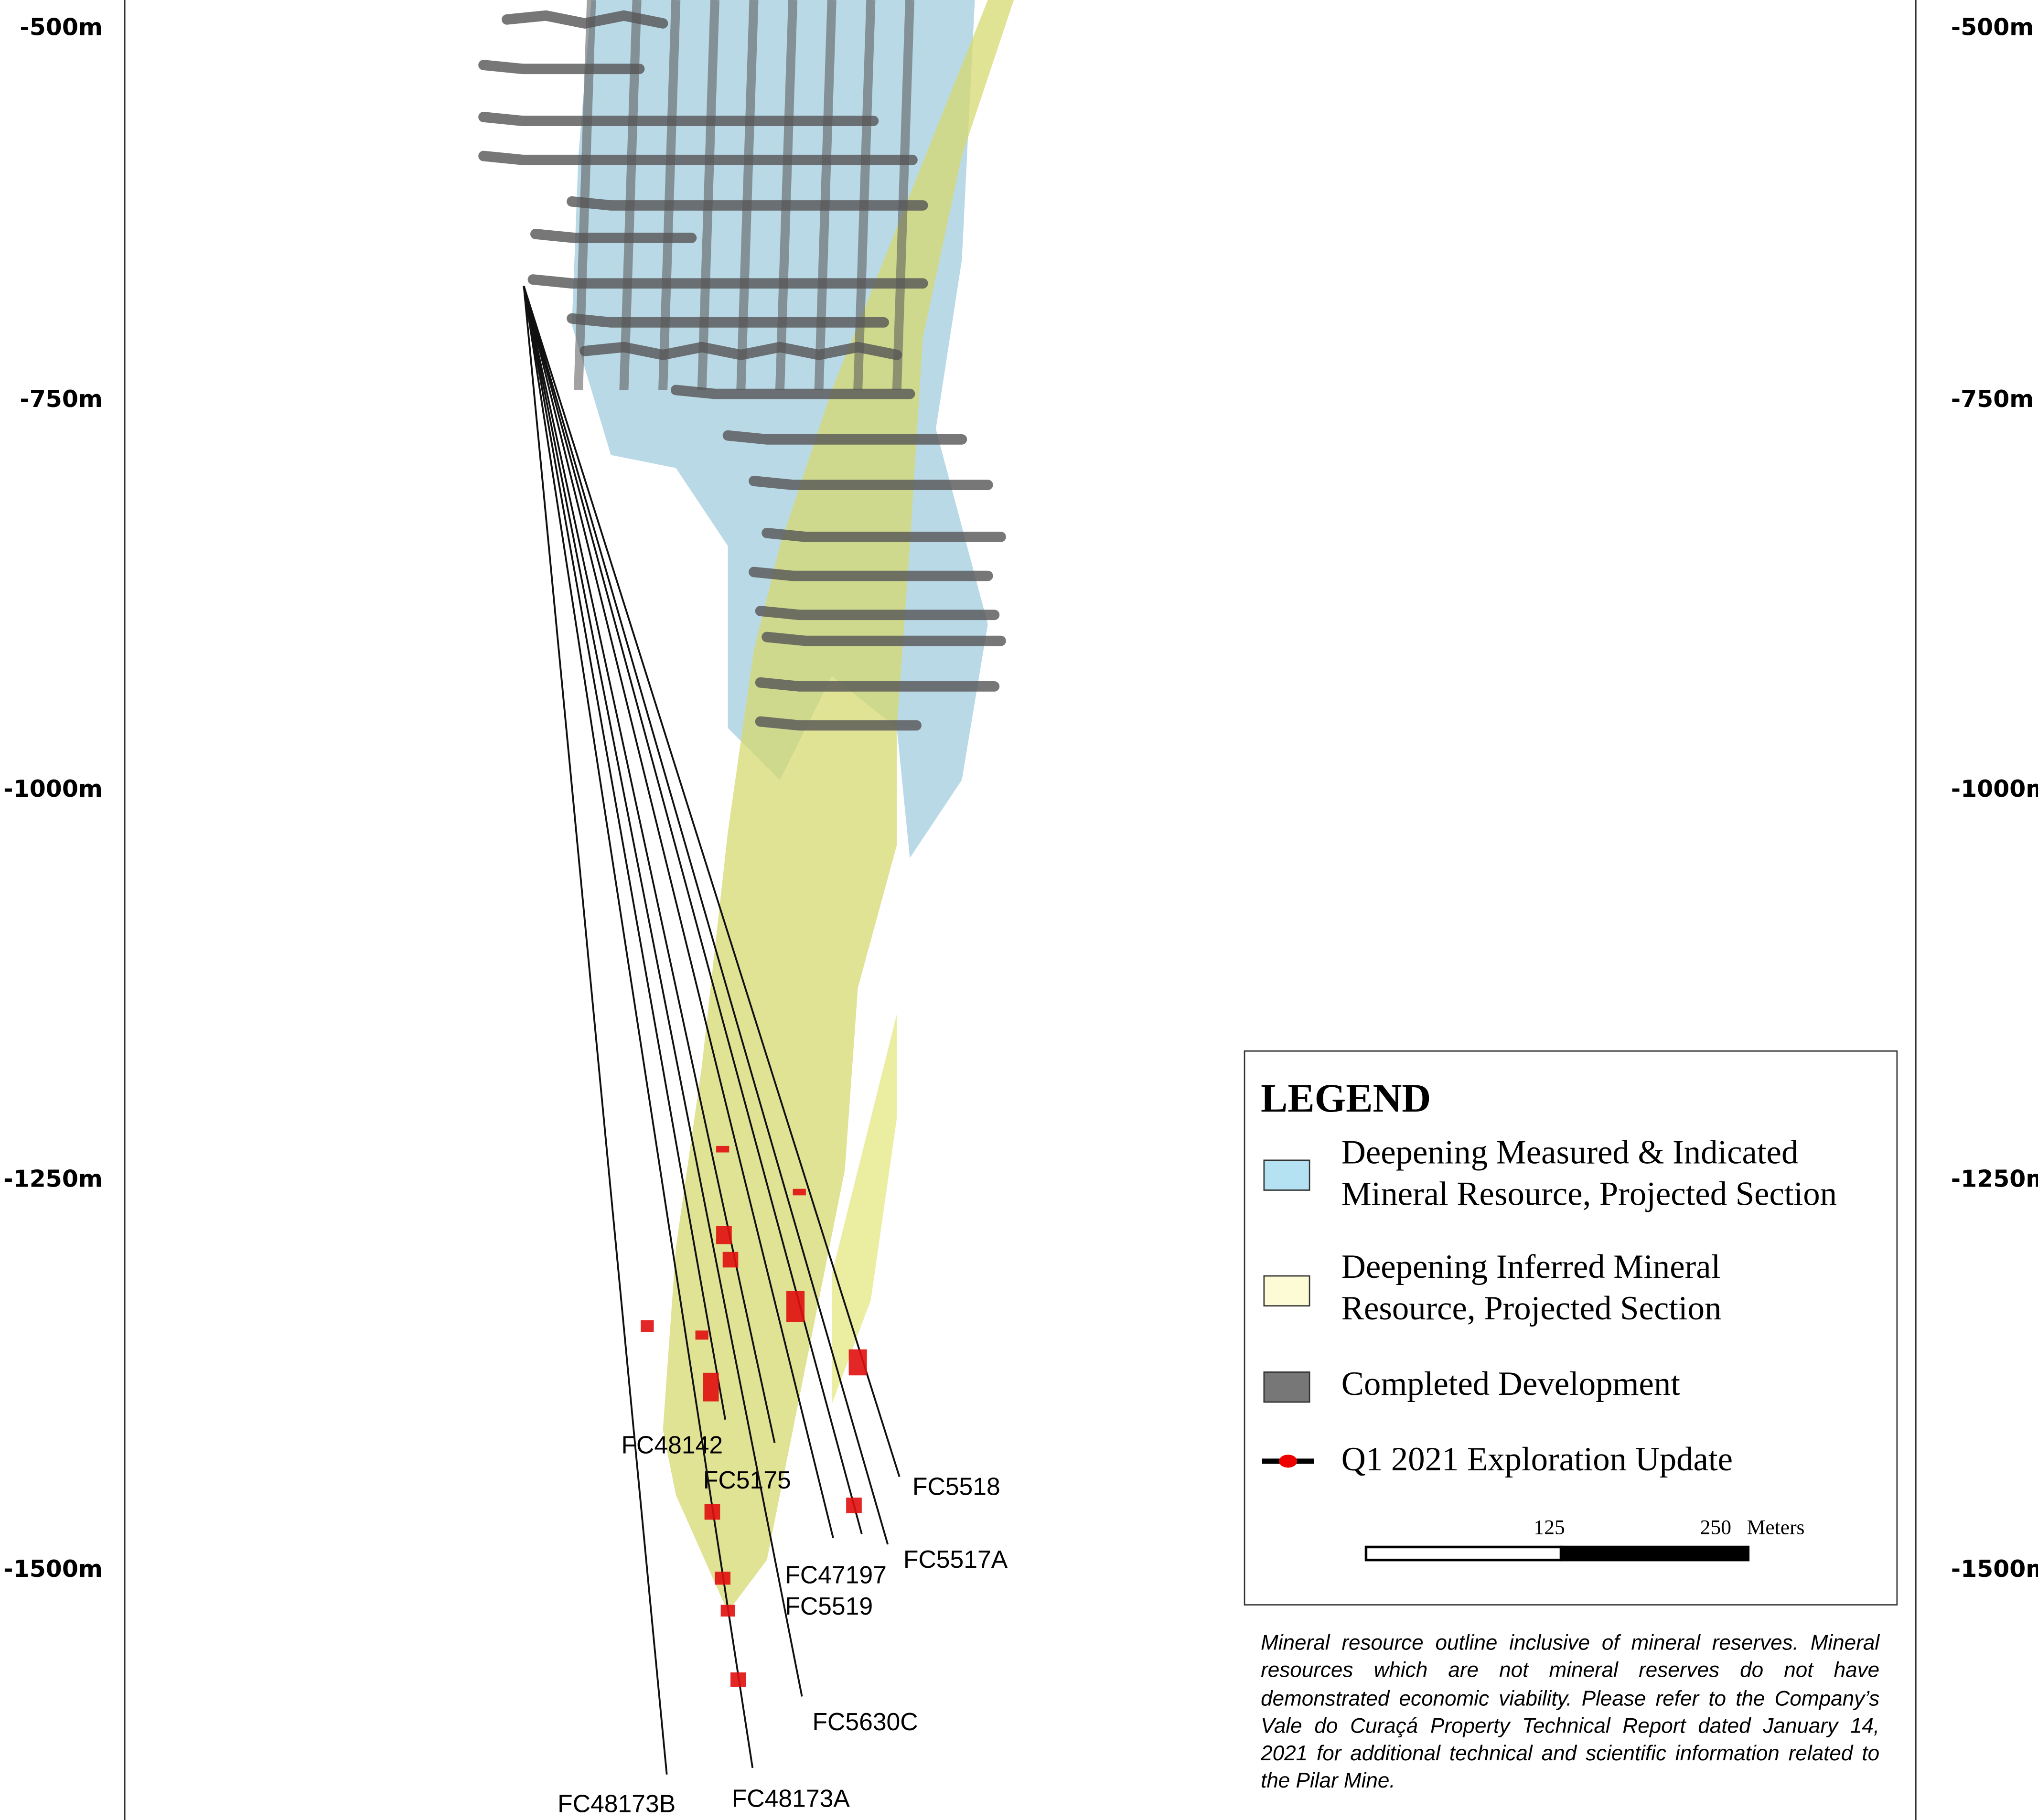 The image size is (2038, 1820). I want to click on legend-item: Q1 2021 Exploration Update, so click(1537, 1460).